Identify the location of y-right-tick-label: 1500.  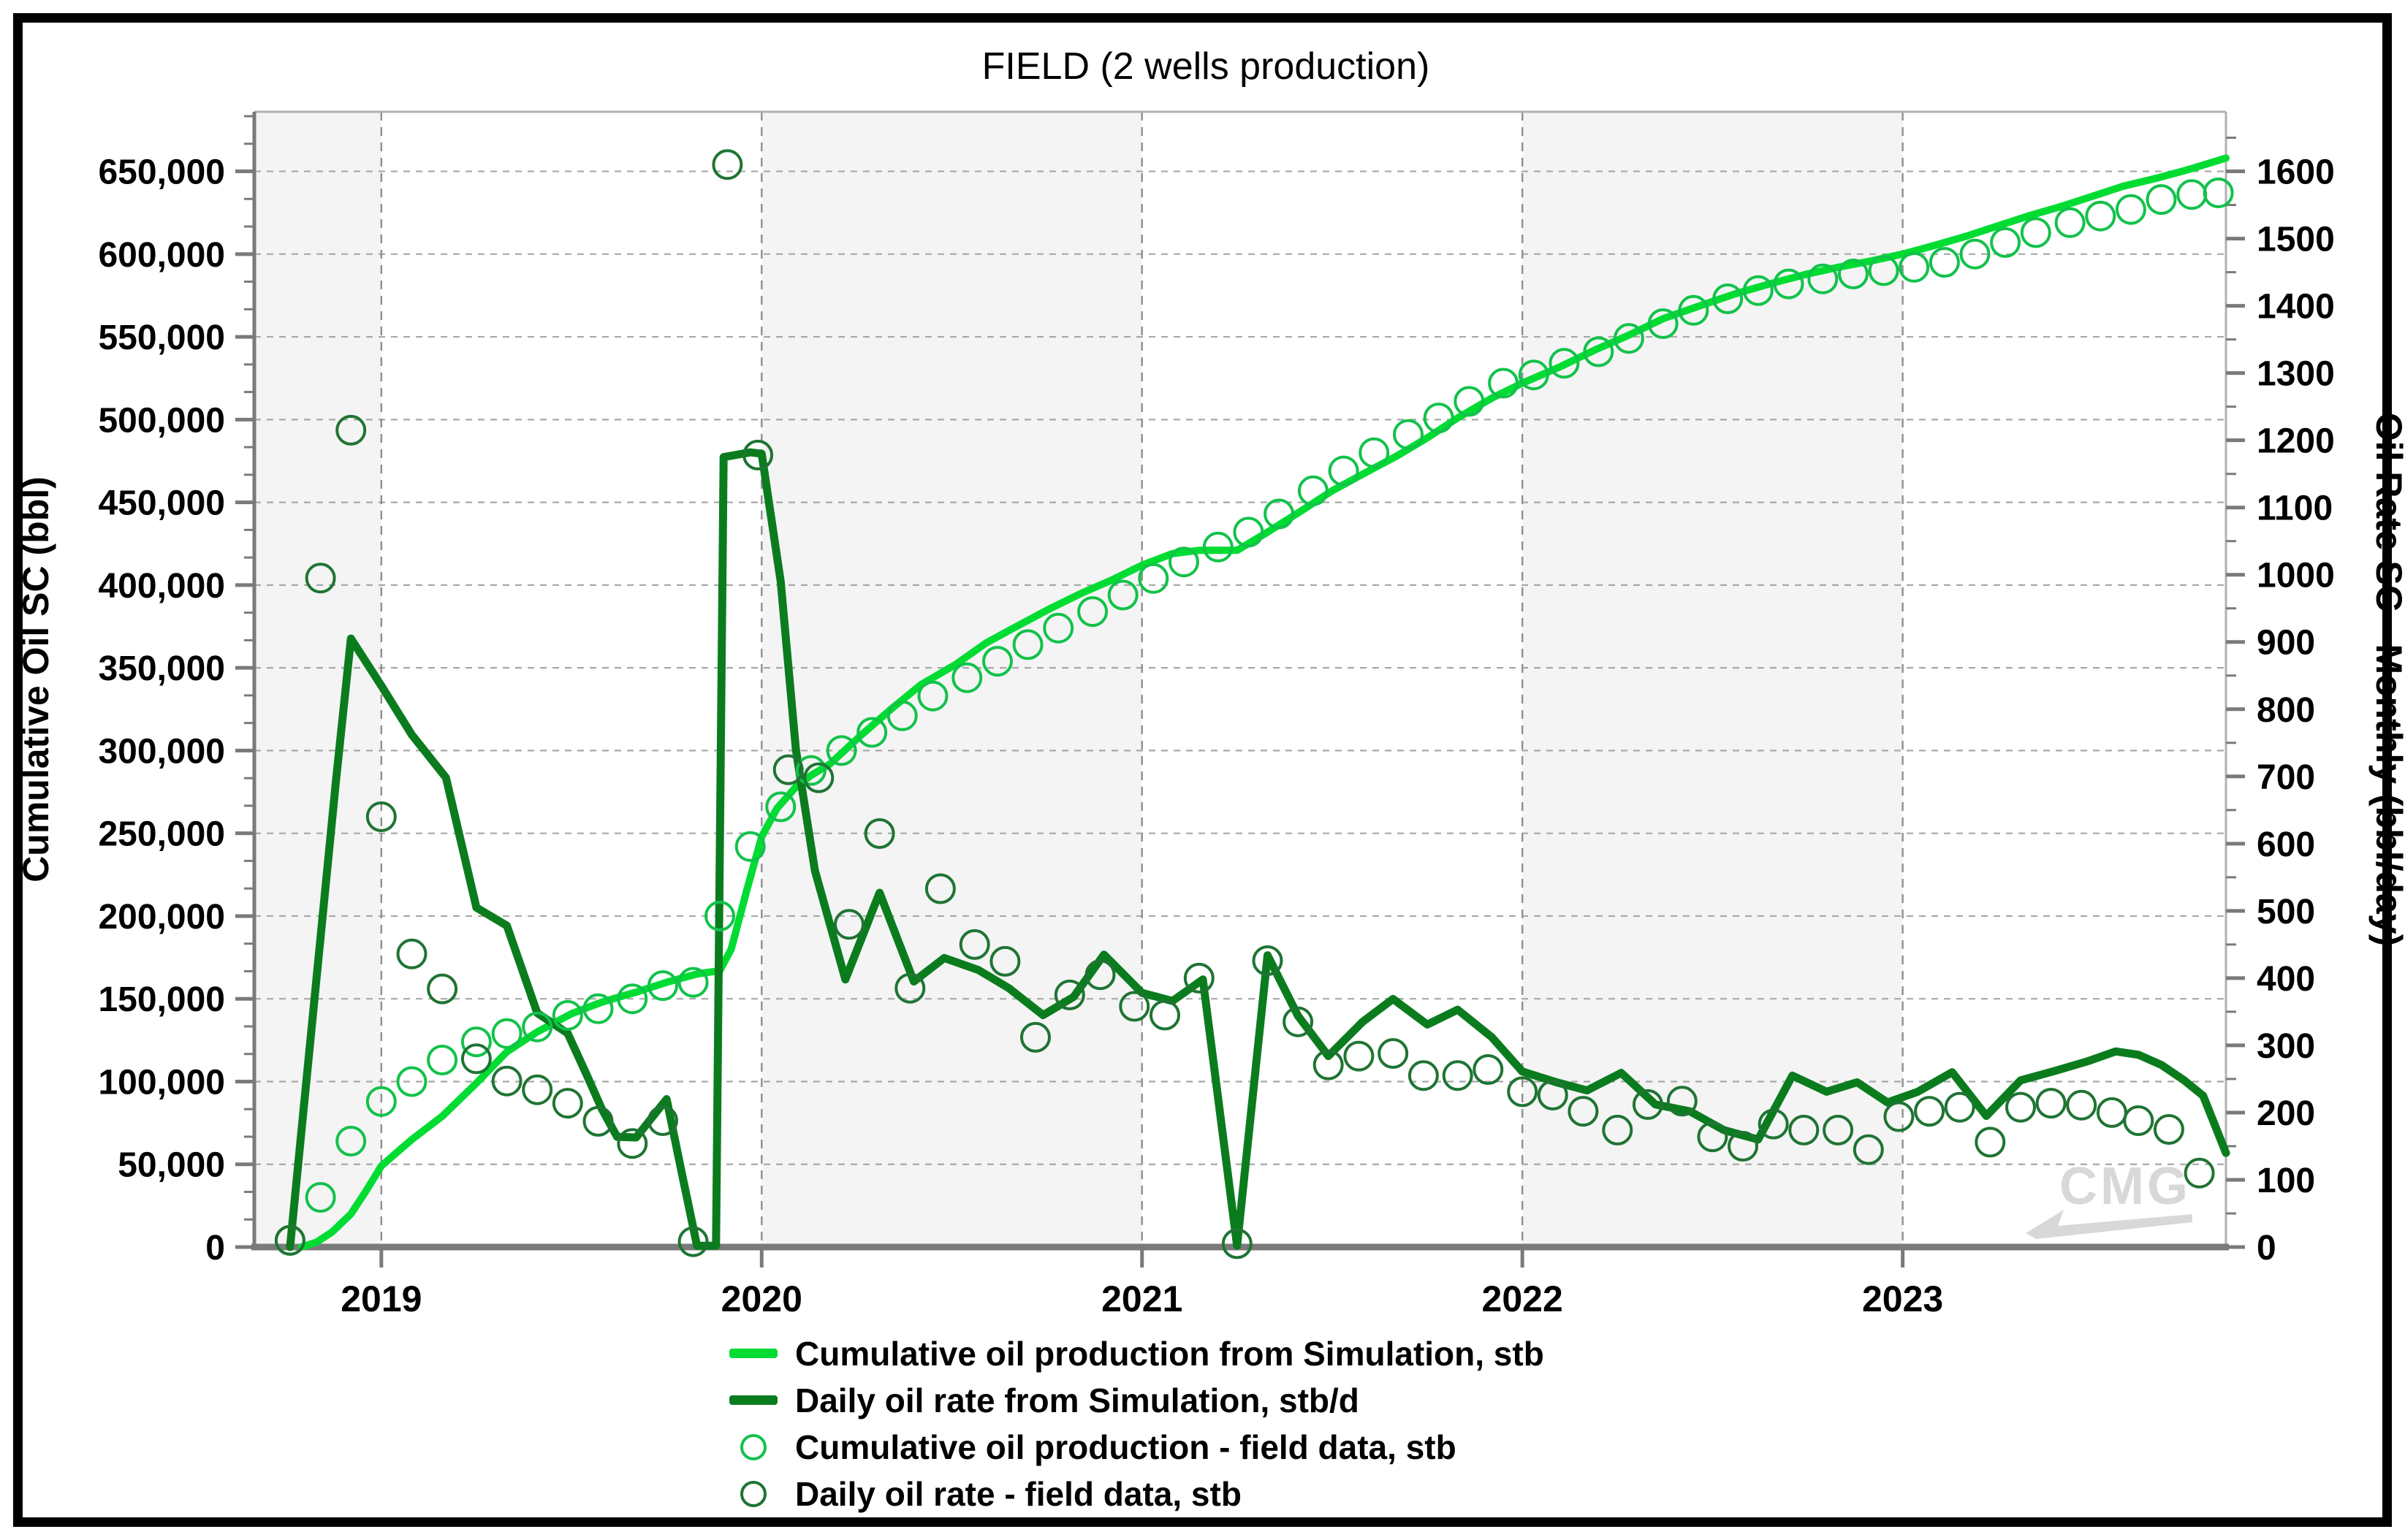
(2296, 240).